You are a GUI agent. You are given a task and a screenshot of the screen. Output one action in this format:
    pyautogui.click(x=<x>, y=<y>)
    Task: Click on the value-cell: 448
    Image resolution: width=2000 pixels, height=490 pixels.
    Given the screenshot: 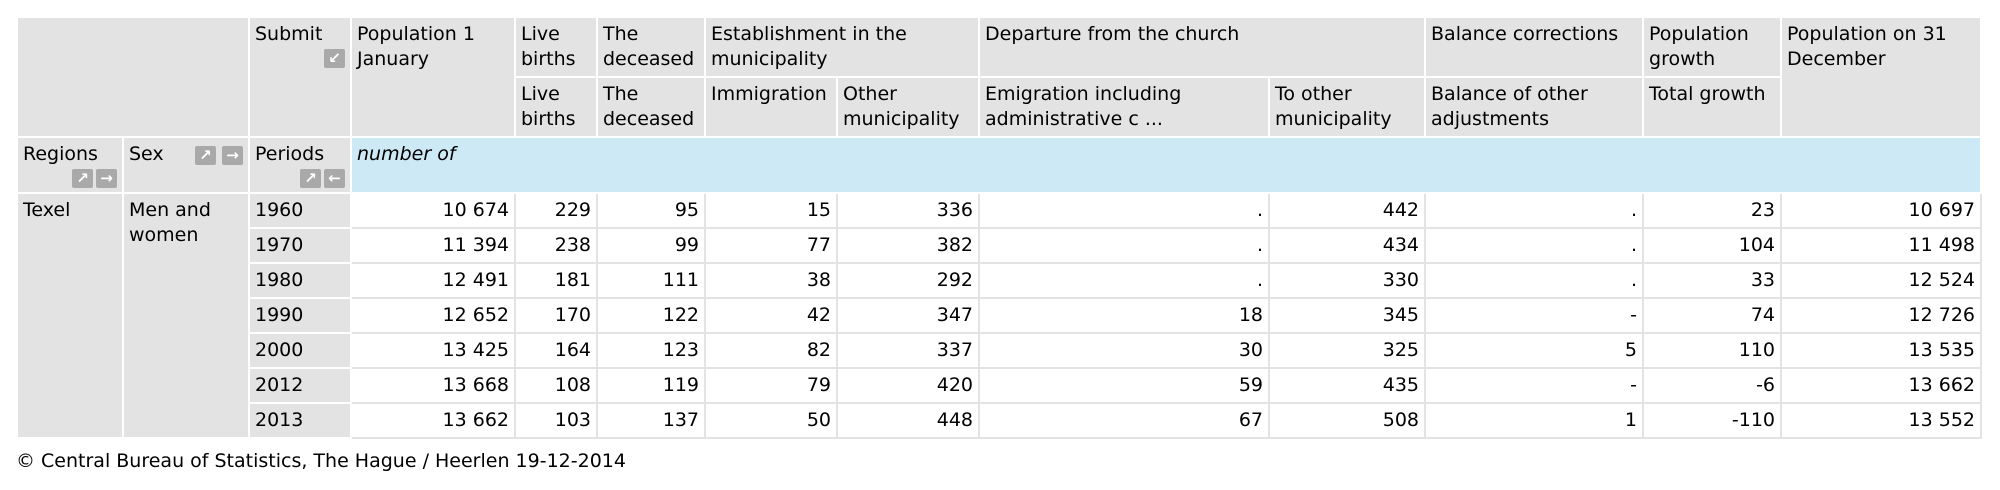 What is the action you would take?
    pyautogui.click(x=908, y=420)
    